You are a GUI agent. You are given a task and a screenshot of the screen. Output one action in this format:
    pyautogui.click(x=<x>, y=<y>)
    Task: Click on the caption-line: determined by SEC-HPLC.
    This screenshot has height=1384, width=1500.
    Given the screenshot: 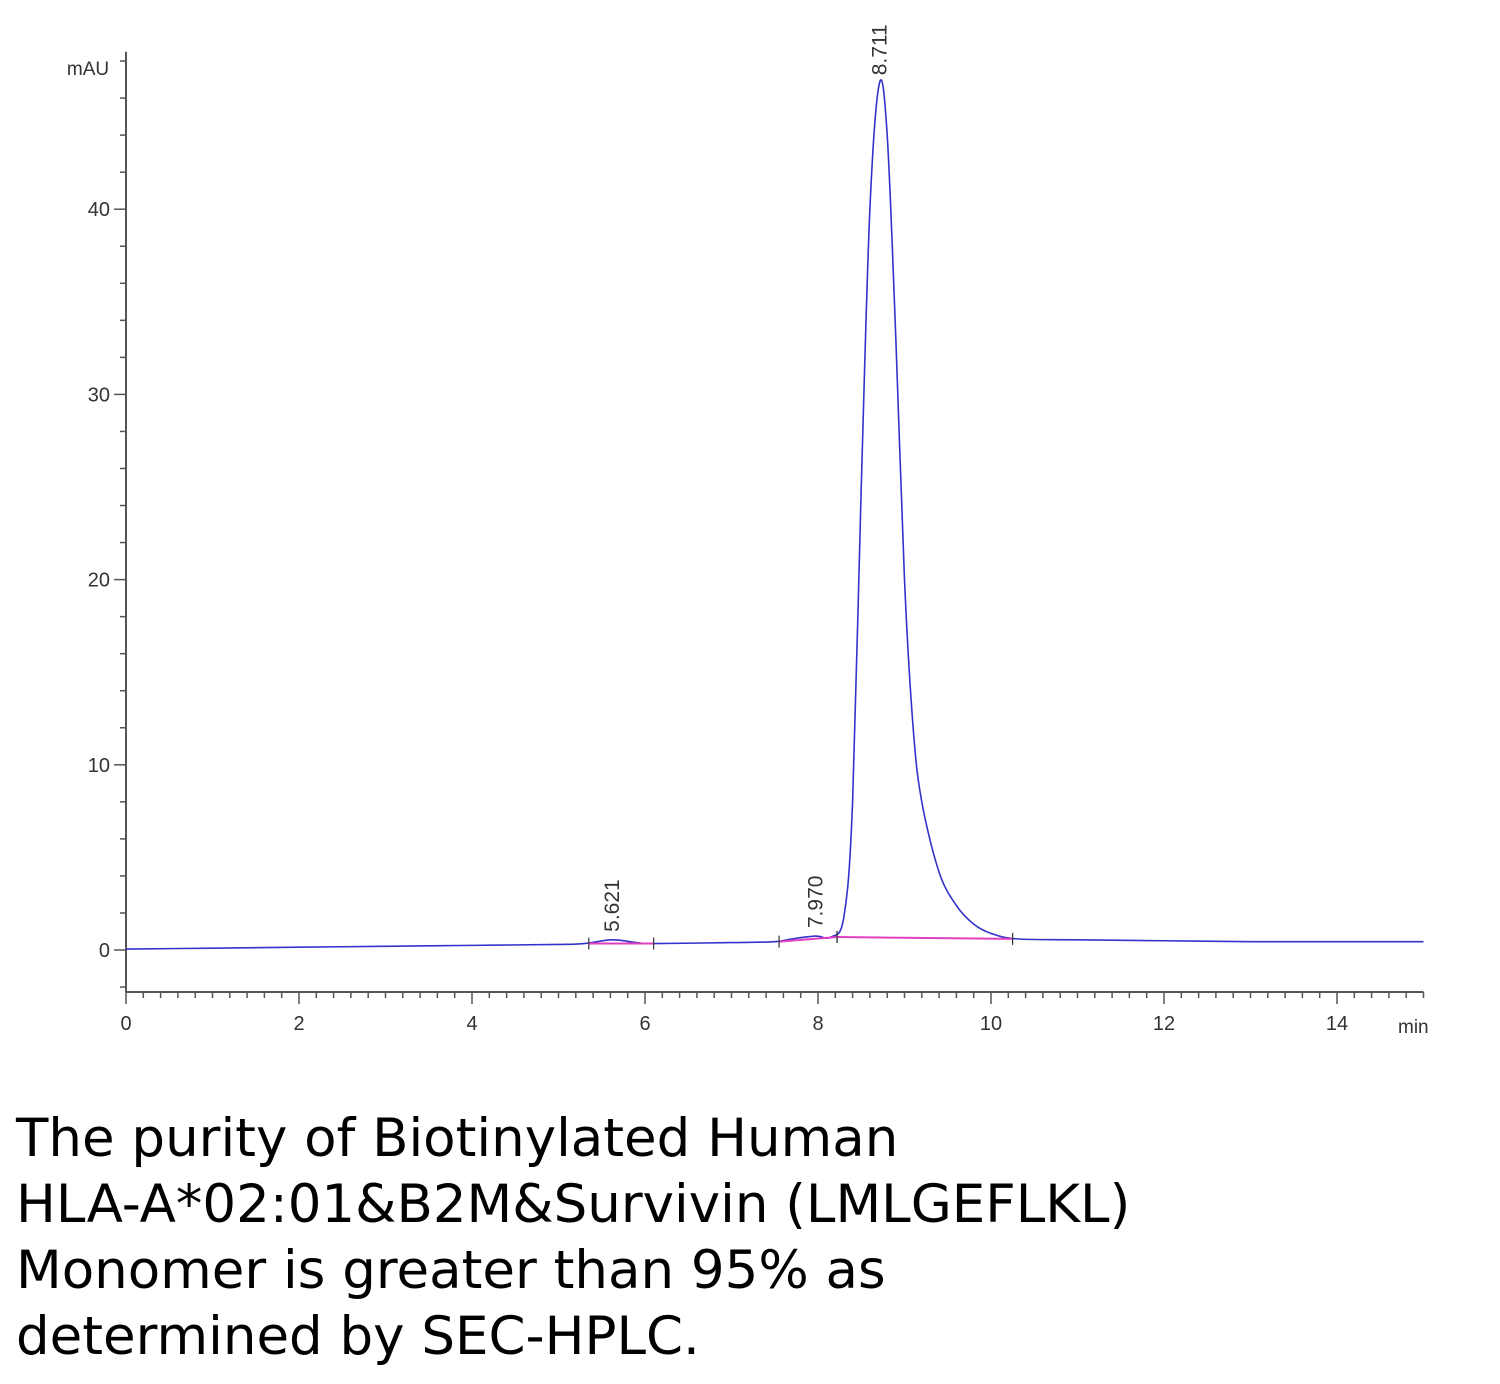 What is the action you would take?
    pyautogui.click(x=358, y=1336)
    